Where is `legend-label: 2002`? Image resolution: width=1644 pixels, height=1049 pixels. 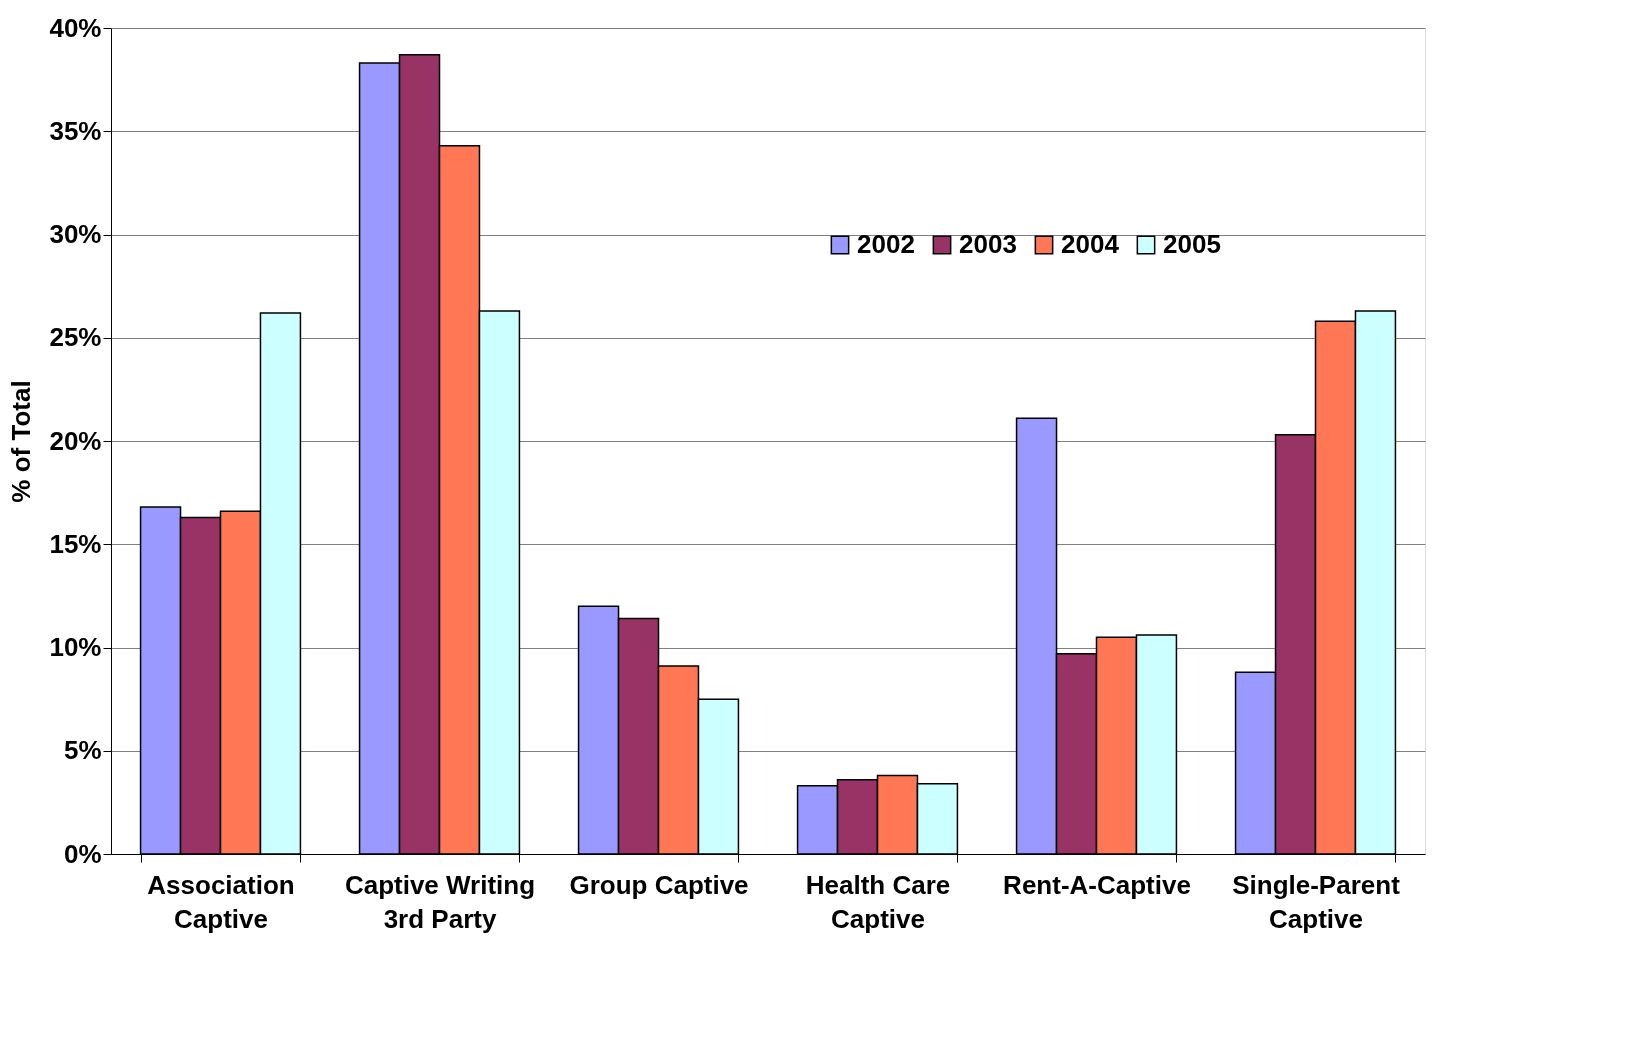 legend-label: 2002 is located at coordinates (886, 244).